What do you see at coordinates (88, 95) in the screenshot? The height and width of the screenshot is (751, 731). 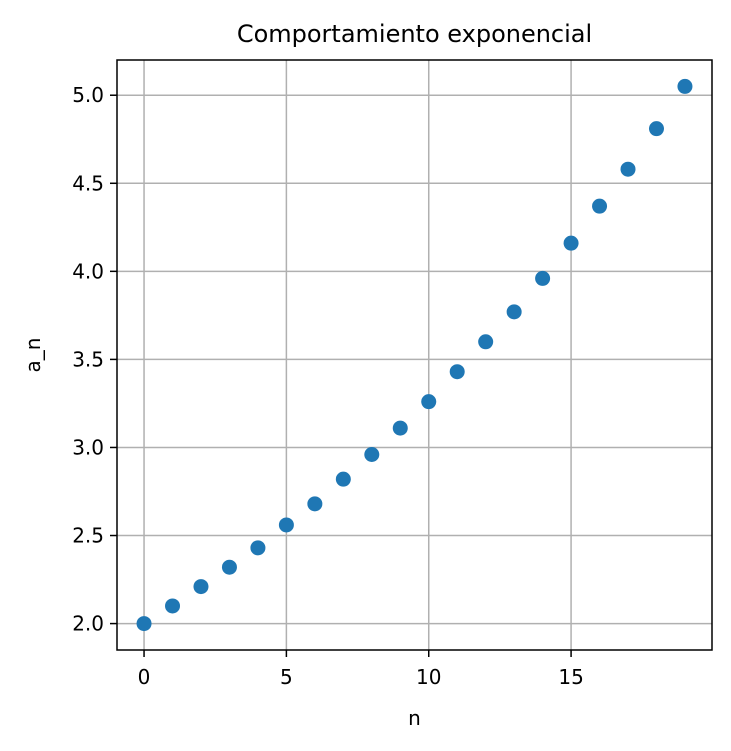 I see `y-tick-label: 5.0` at bounding box center [88, 95].